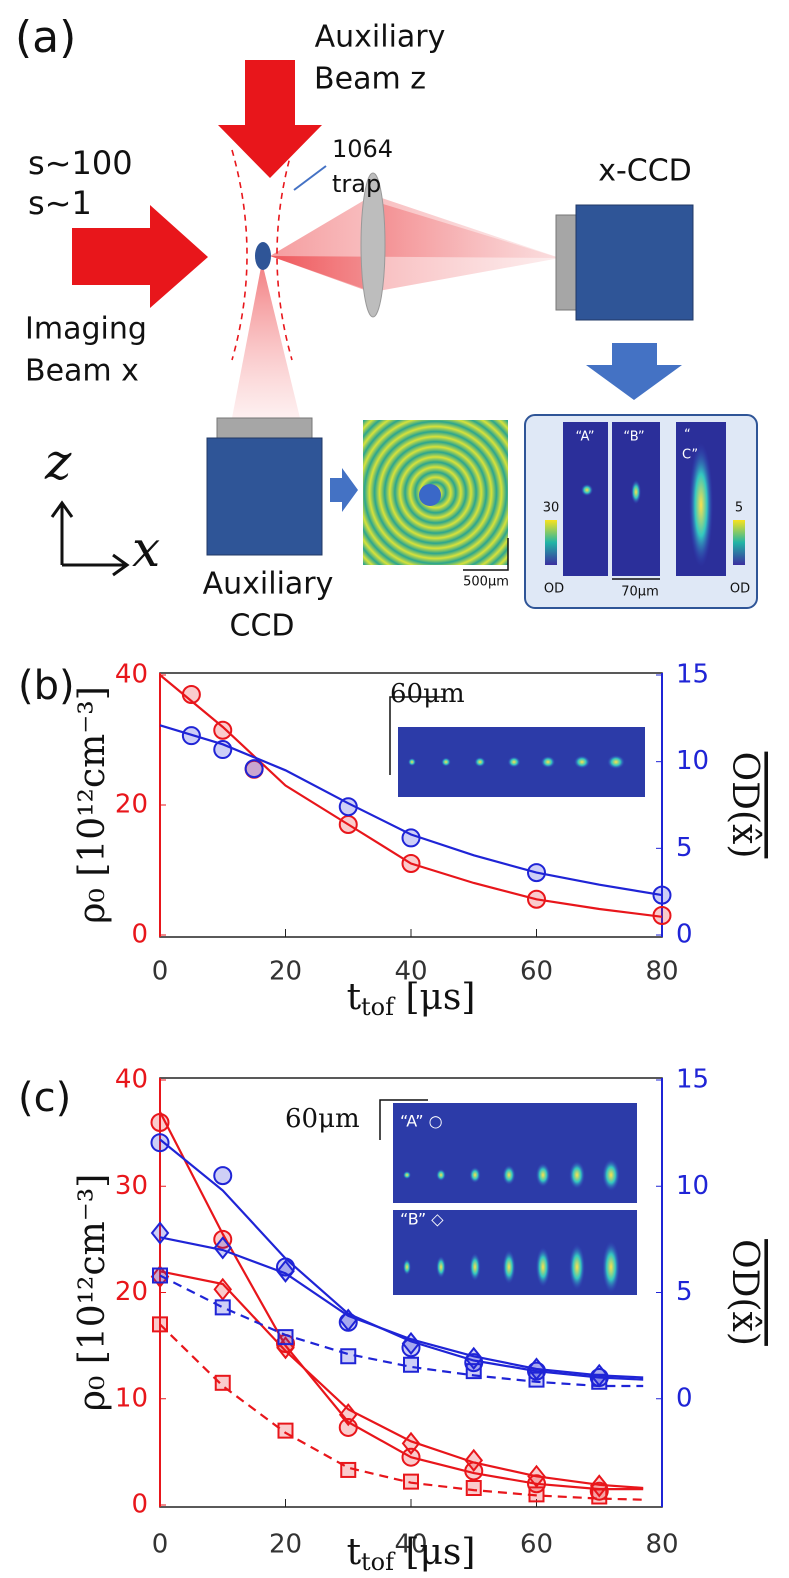 This screenshot has width=789, height=1578. I want to click on label: 1064, so click(362, 149).